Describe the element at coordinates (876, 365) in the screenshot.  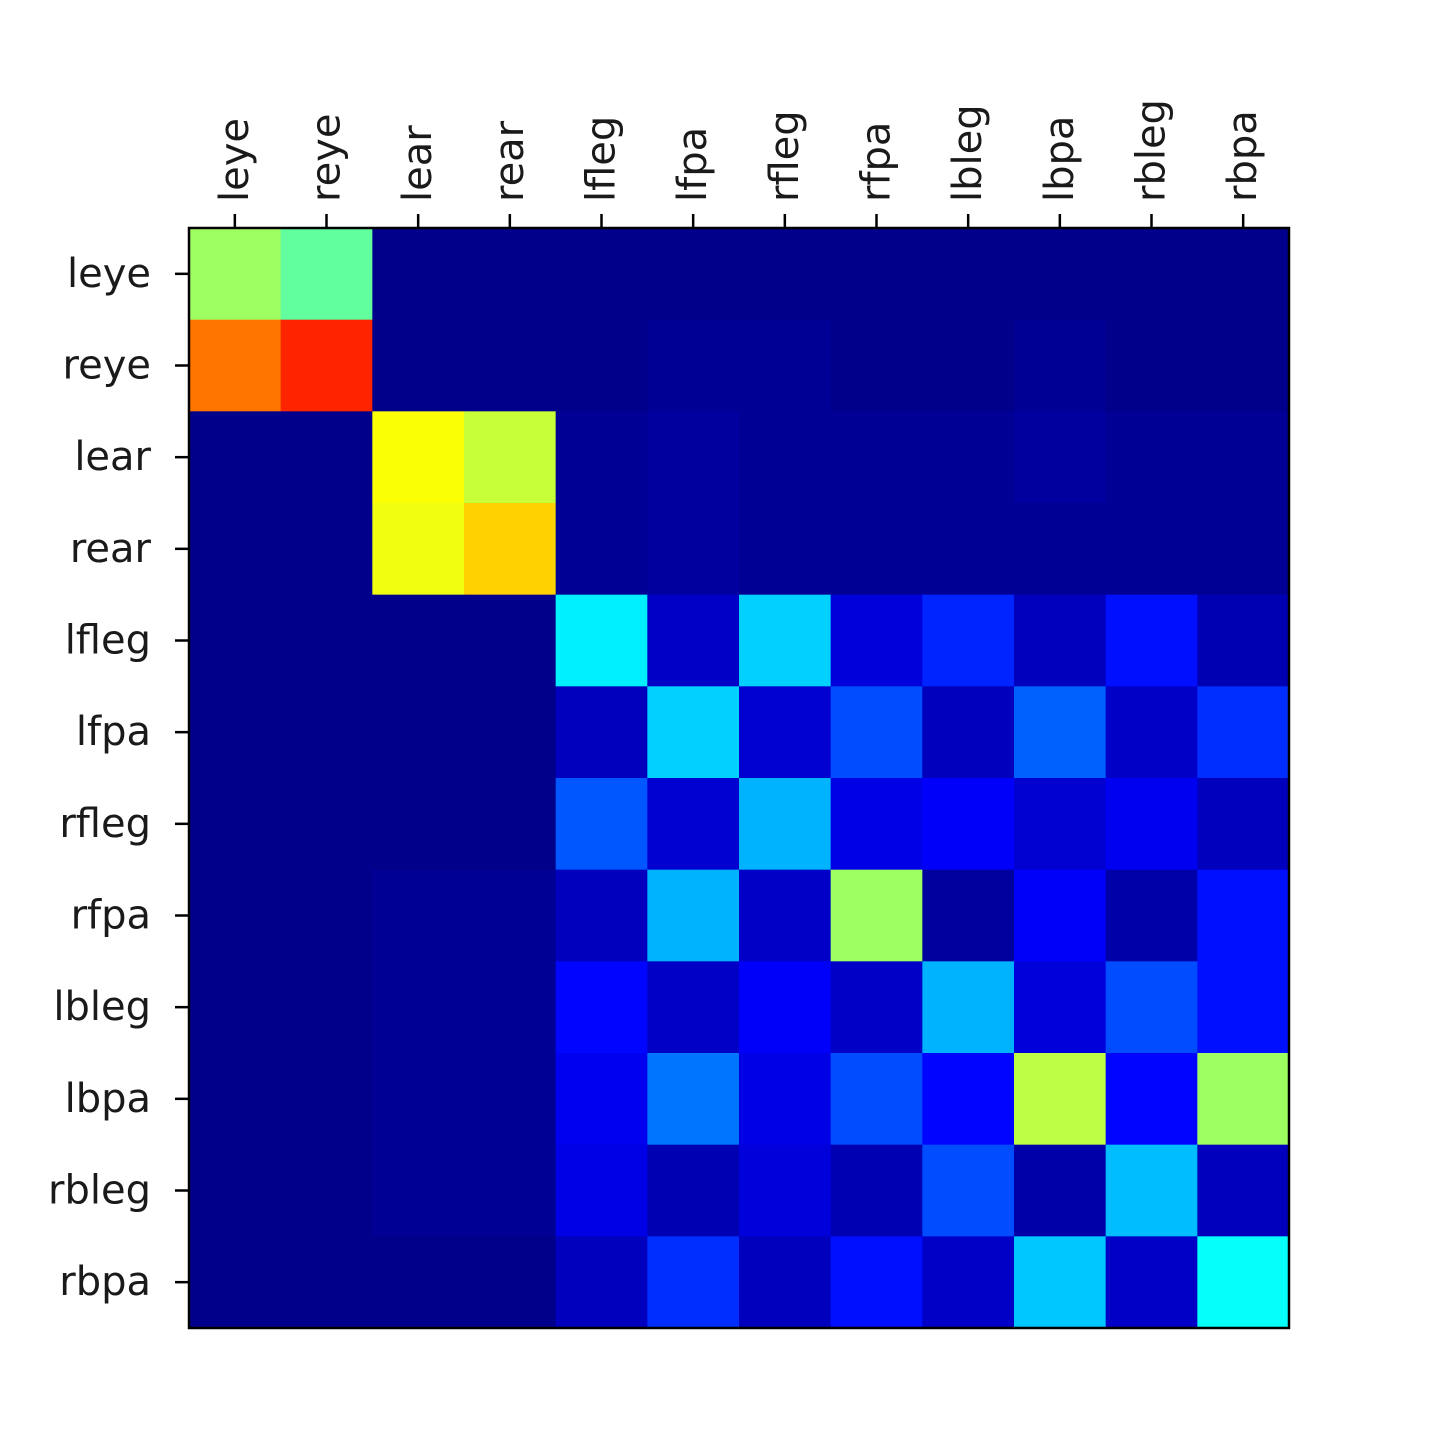
I see `heatmap-cell-reye-rfpa` at that location.